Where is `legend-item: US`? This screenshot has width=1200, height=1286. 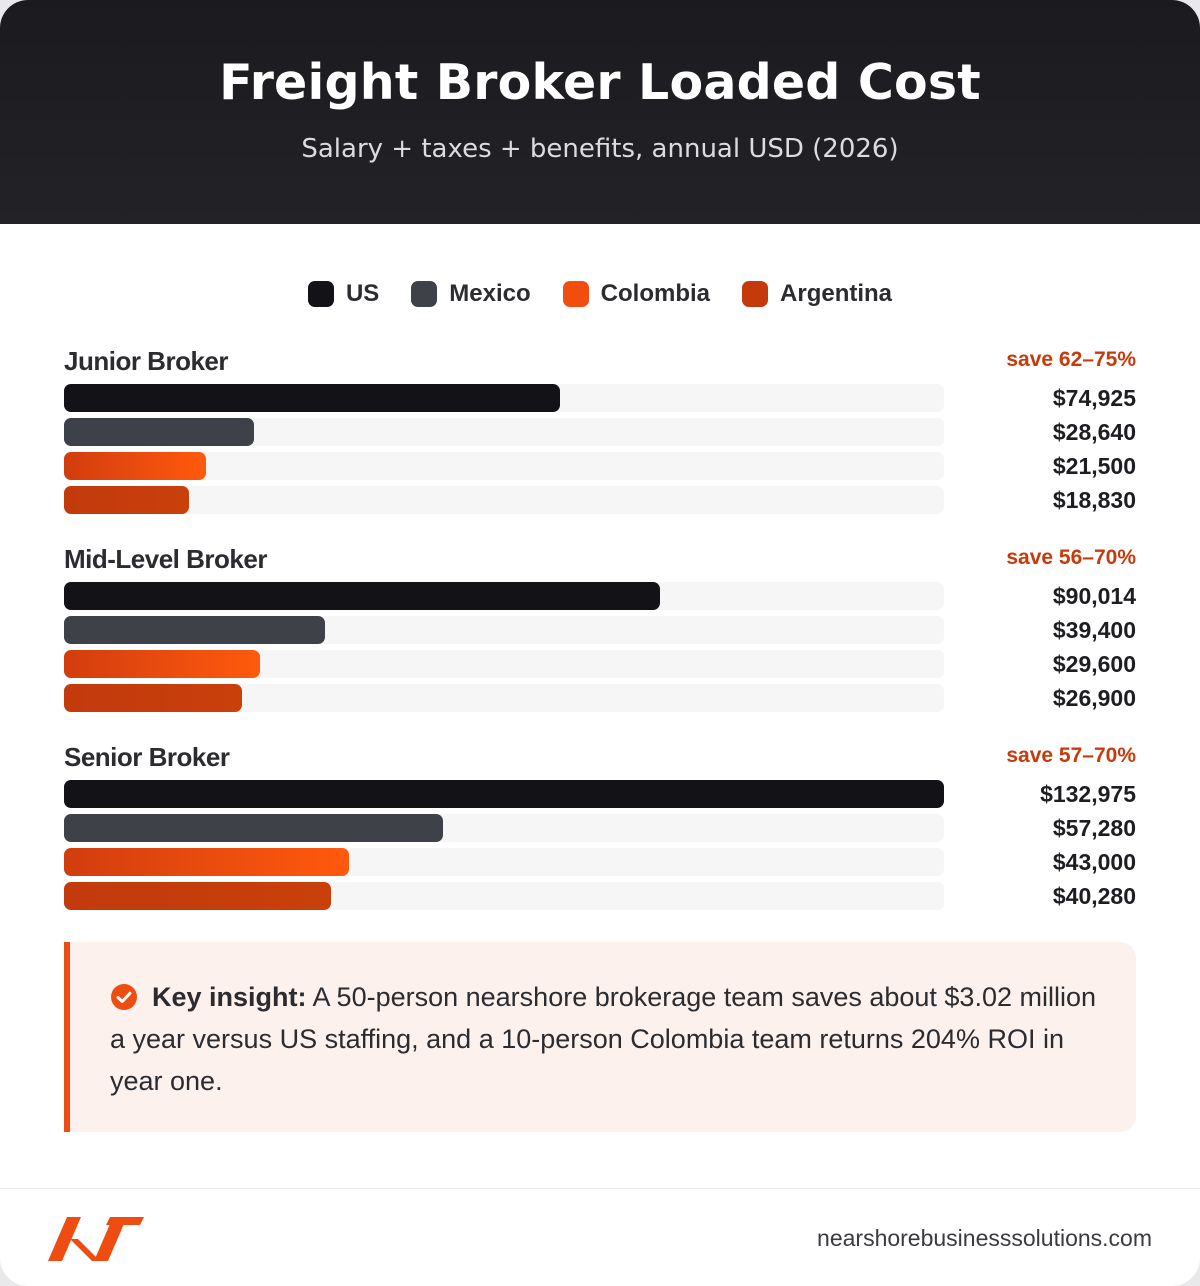 legend-item: US is located at coordinates (343, 294).